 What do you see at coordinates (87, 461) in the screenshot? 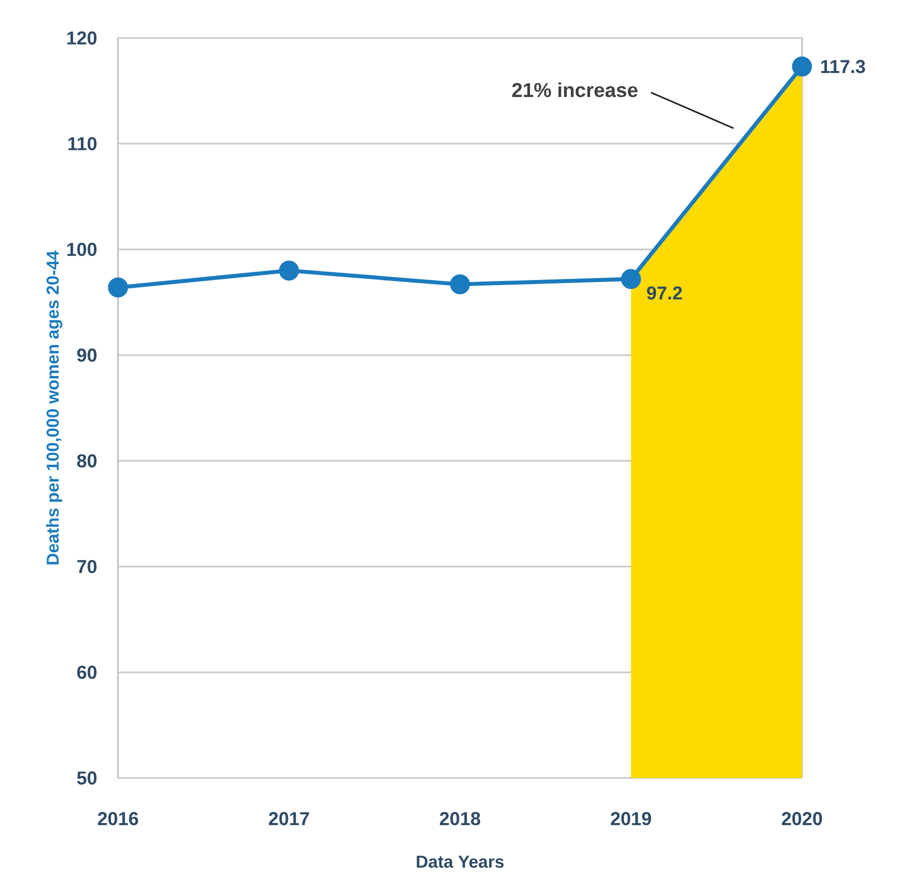
I see `y-tick-label: 80` at bounding box center [87, 461].